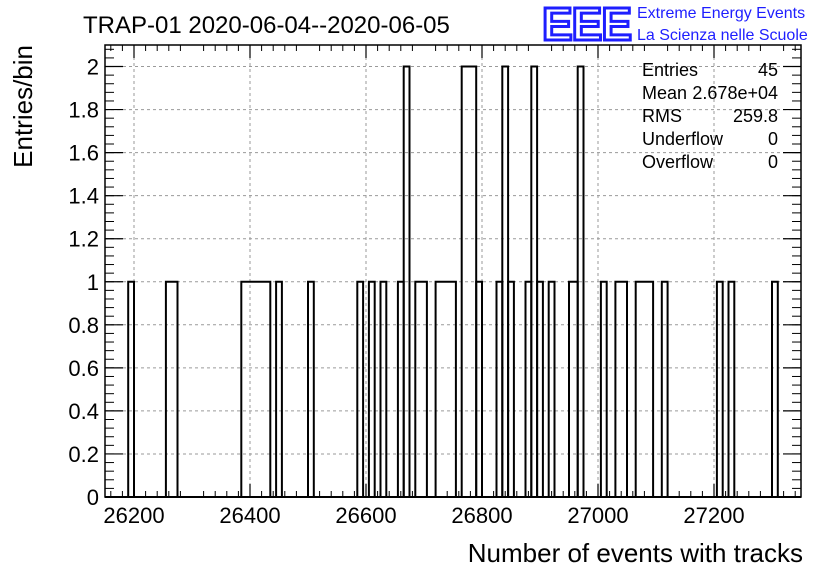 This screenshot has width=836, height=572. What do you see at coordinates (664, 93) in the screenshot?
I see `stat-label: Mean` at bounding box center [664, 93].